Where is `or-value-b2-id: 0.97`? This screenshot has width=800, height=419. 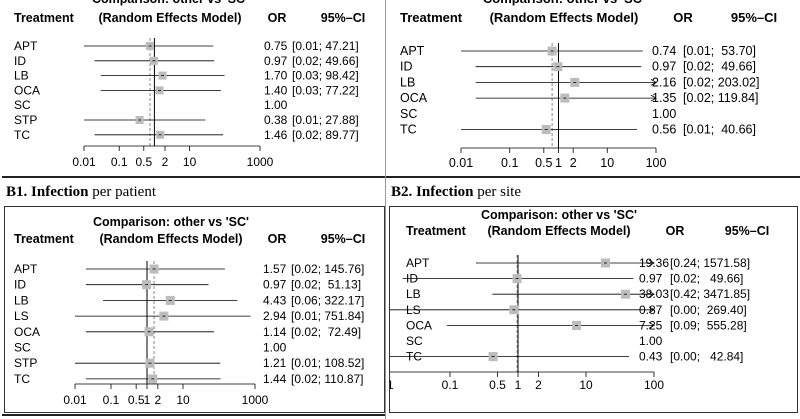
or-value-b2-id: 0.97 is located at coordinates (651, 279).